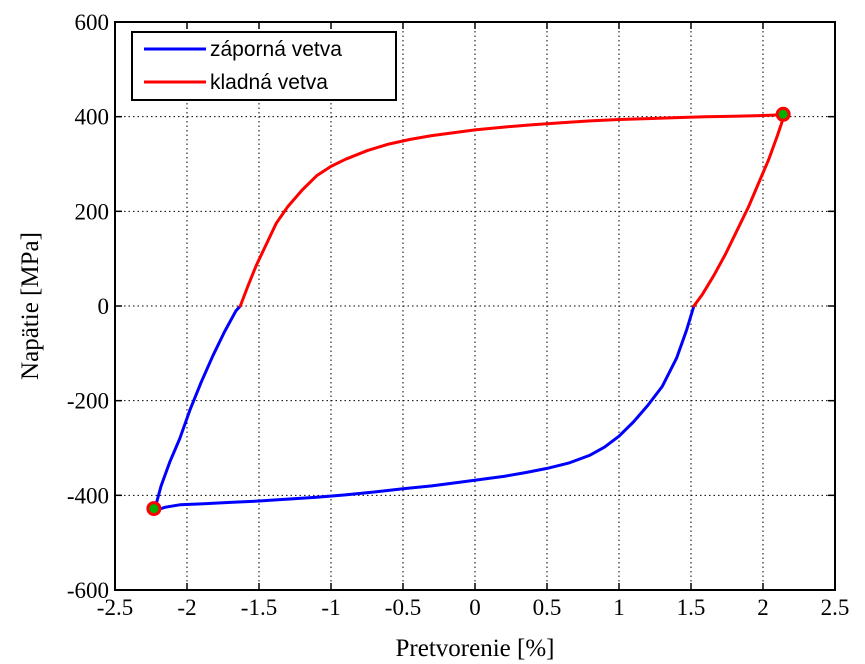 This screenshot has height=664, width=865. What do you see at coordinates (92, 22) in the screenshot?
I see `y-tick-label: 600` at bounding box center [92, 22].